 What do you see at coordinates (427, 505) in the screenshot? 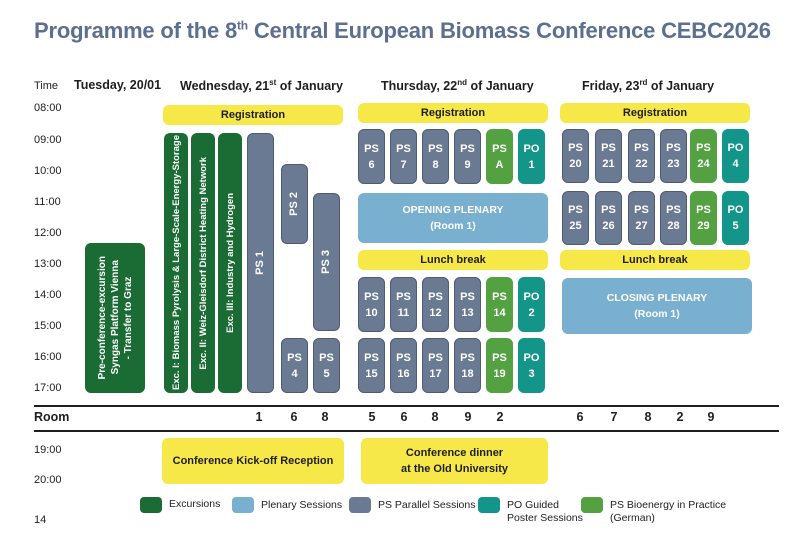
I see `legend-ps-label: PS Parallel Sessions` at bounding box center [427, 505].